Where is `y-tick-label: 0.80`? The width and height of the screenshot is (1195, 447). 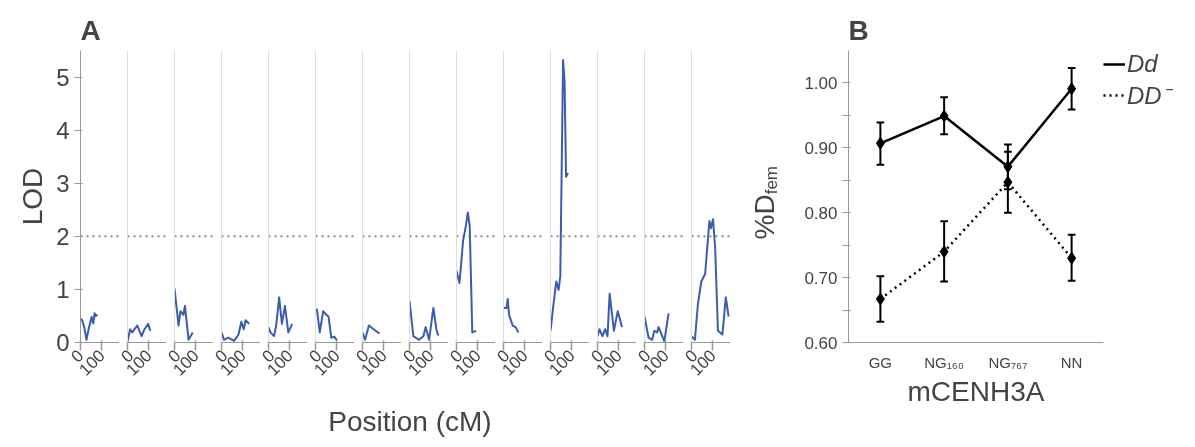 y-tick-label: 0.80 is located at coordinates (821, 213).